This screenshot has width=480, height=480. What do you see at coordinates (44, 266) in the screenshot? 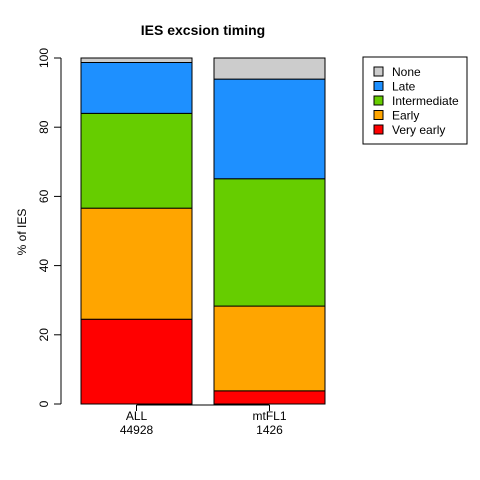
I see `y-tick-label: 40` at bounding box center [44, 266].